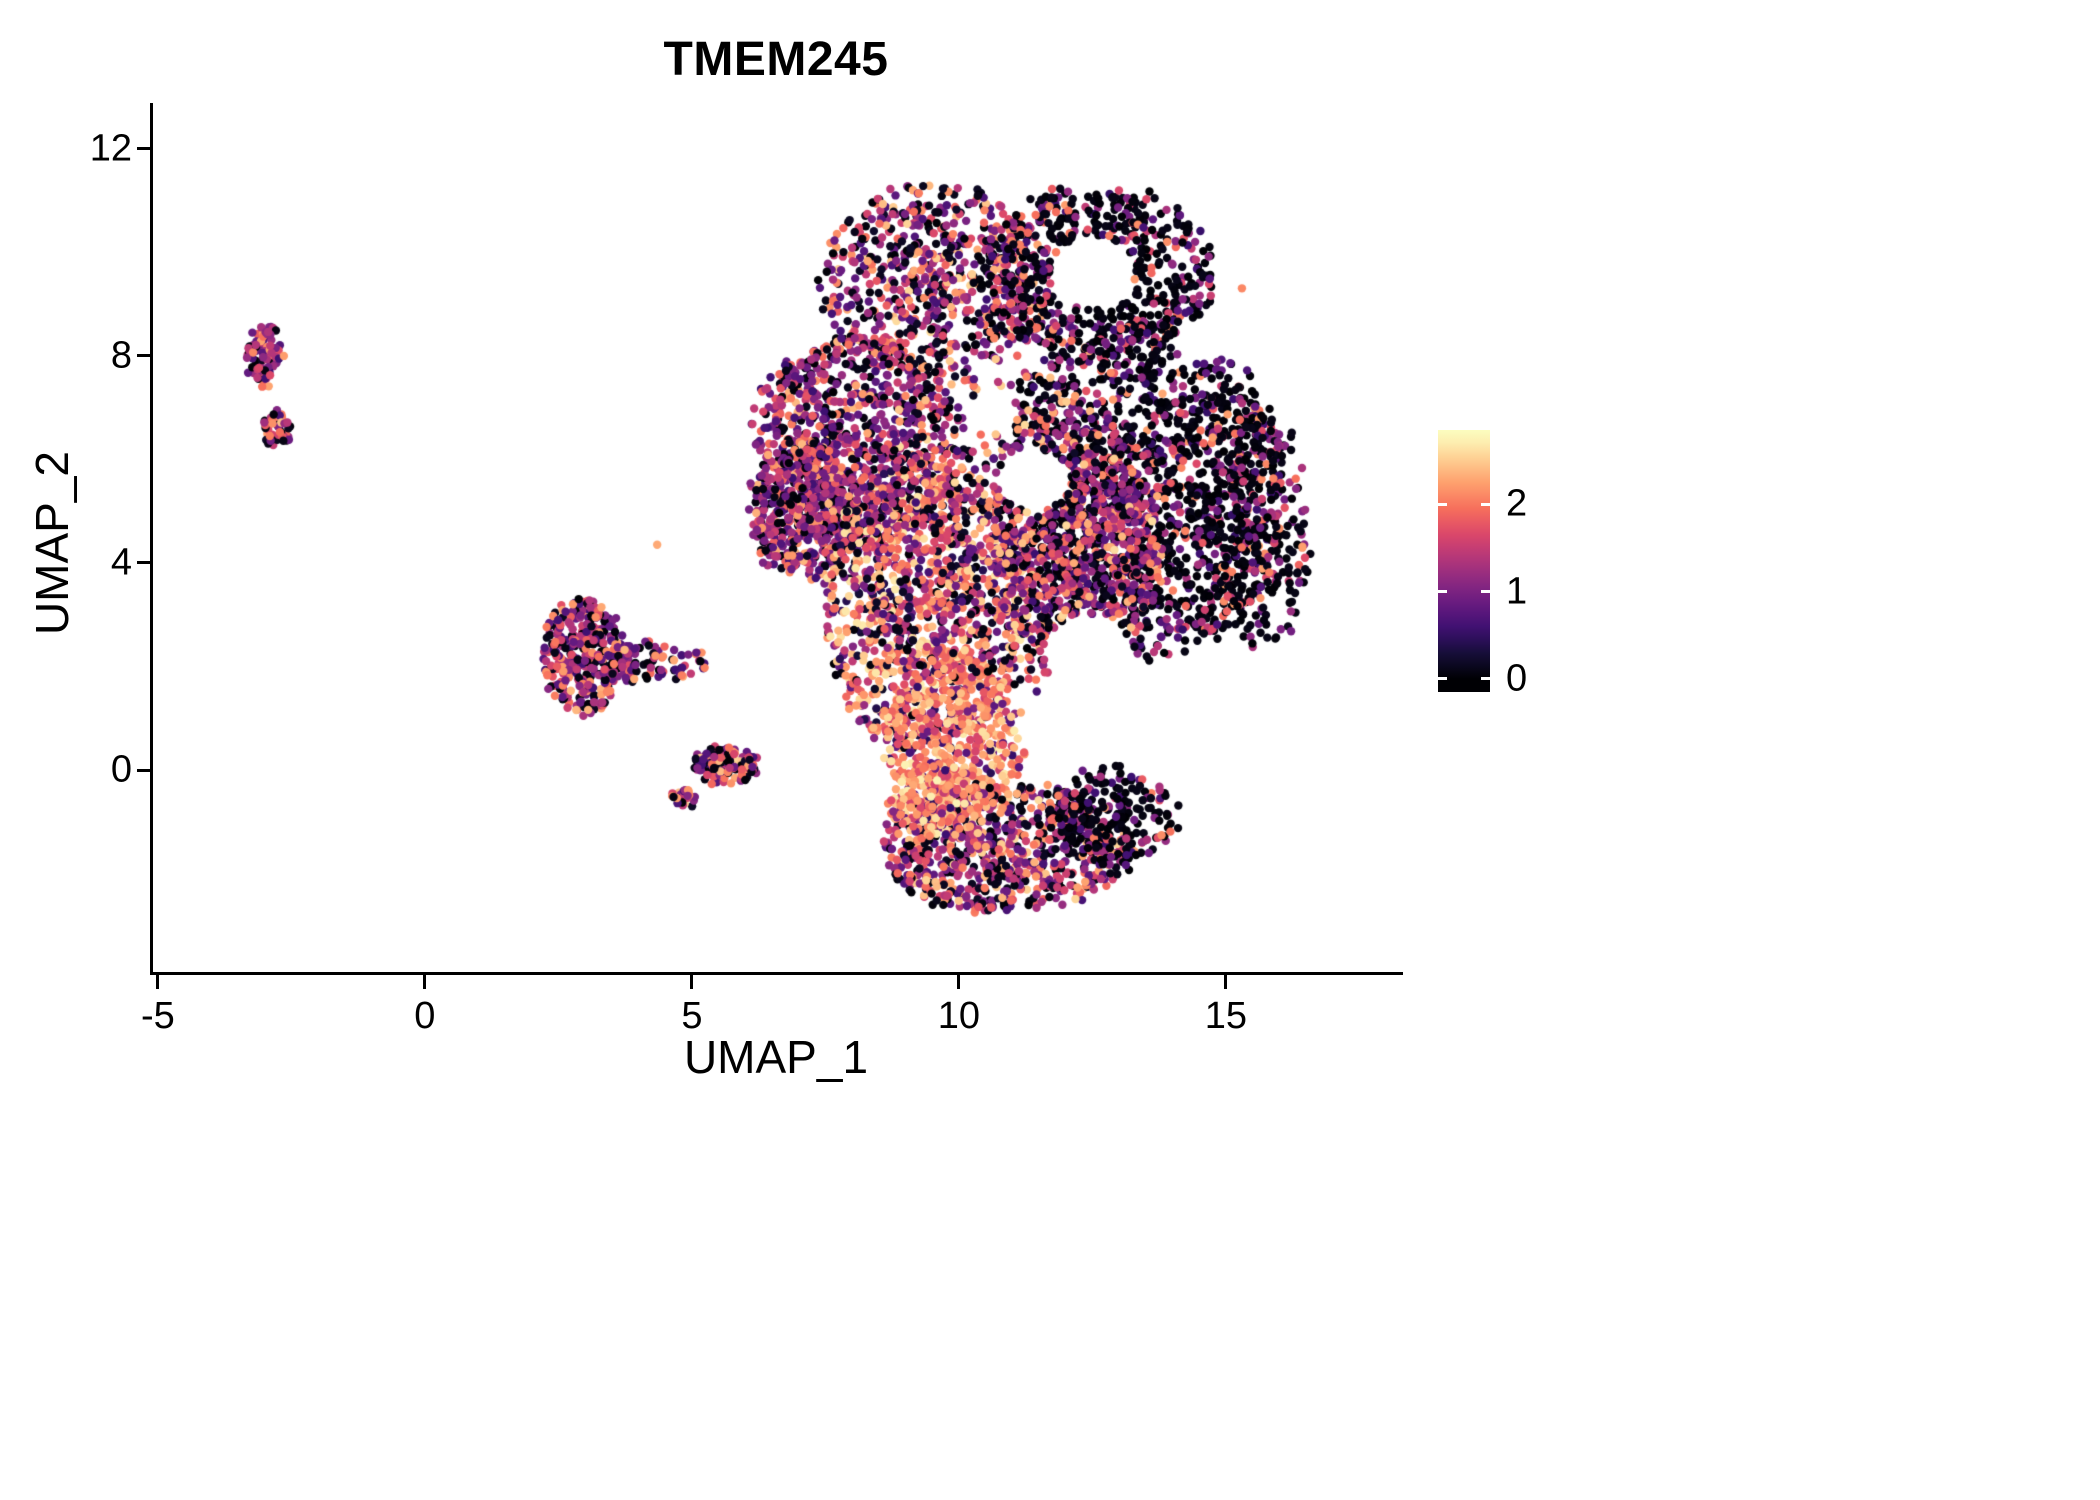 The image size is (2100, 1500). What do you see at coordinates (157, 1016) in the screenshot?
I see `x-tick-label: -5` at bounding box center [157, 1016].